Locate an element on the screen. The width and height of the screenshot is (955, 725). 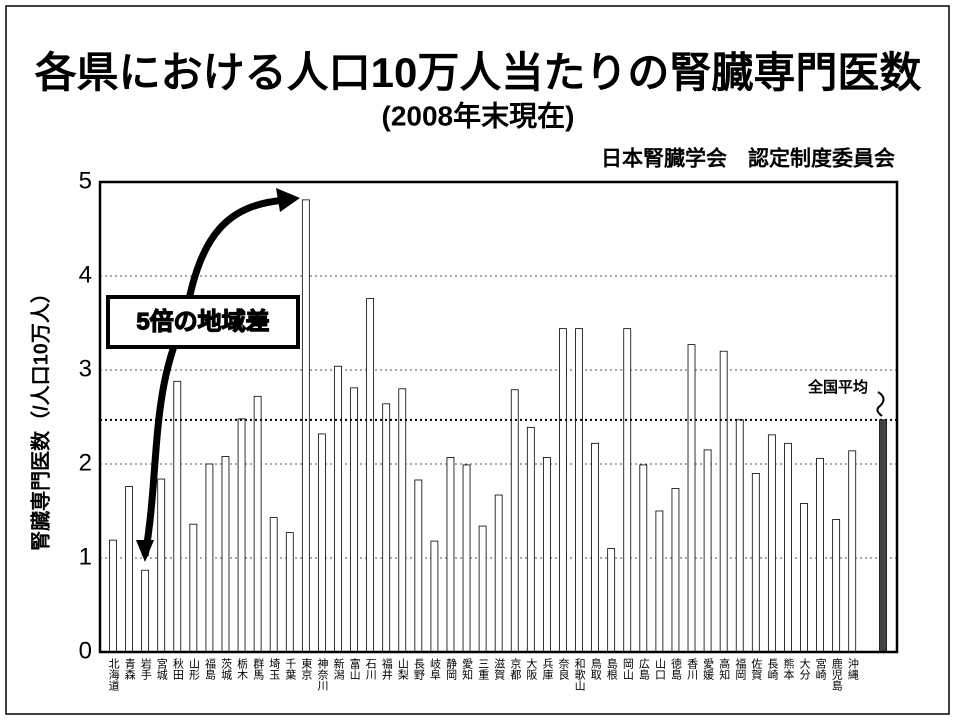
y-tick-label: 5 is located at coordinates (85, 180).